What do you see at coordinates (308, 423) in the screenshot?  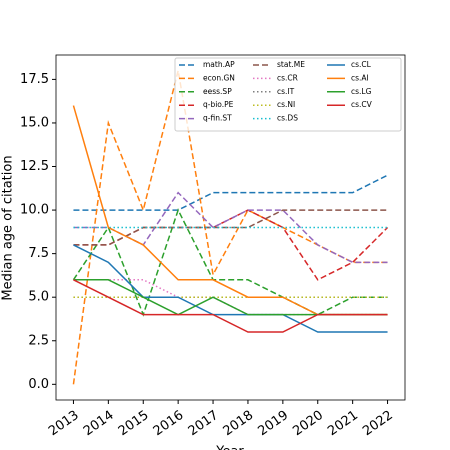 I see `x-tick-label: 2020` at bounding box center [308, 423].